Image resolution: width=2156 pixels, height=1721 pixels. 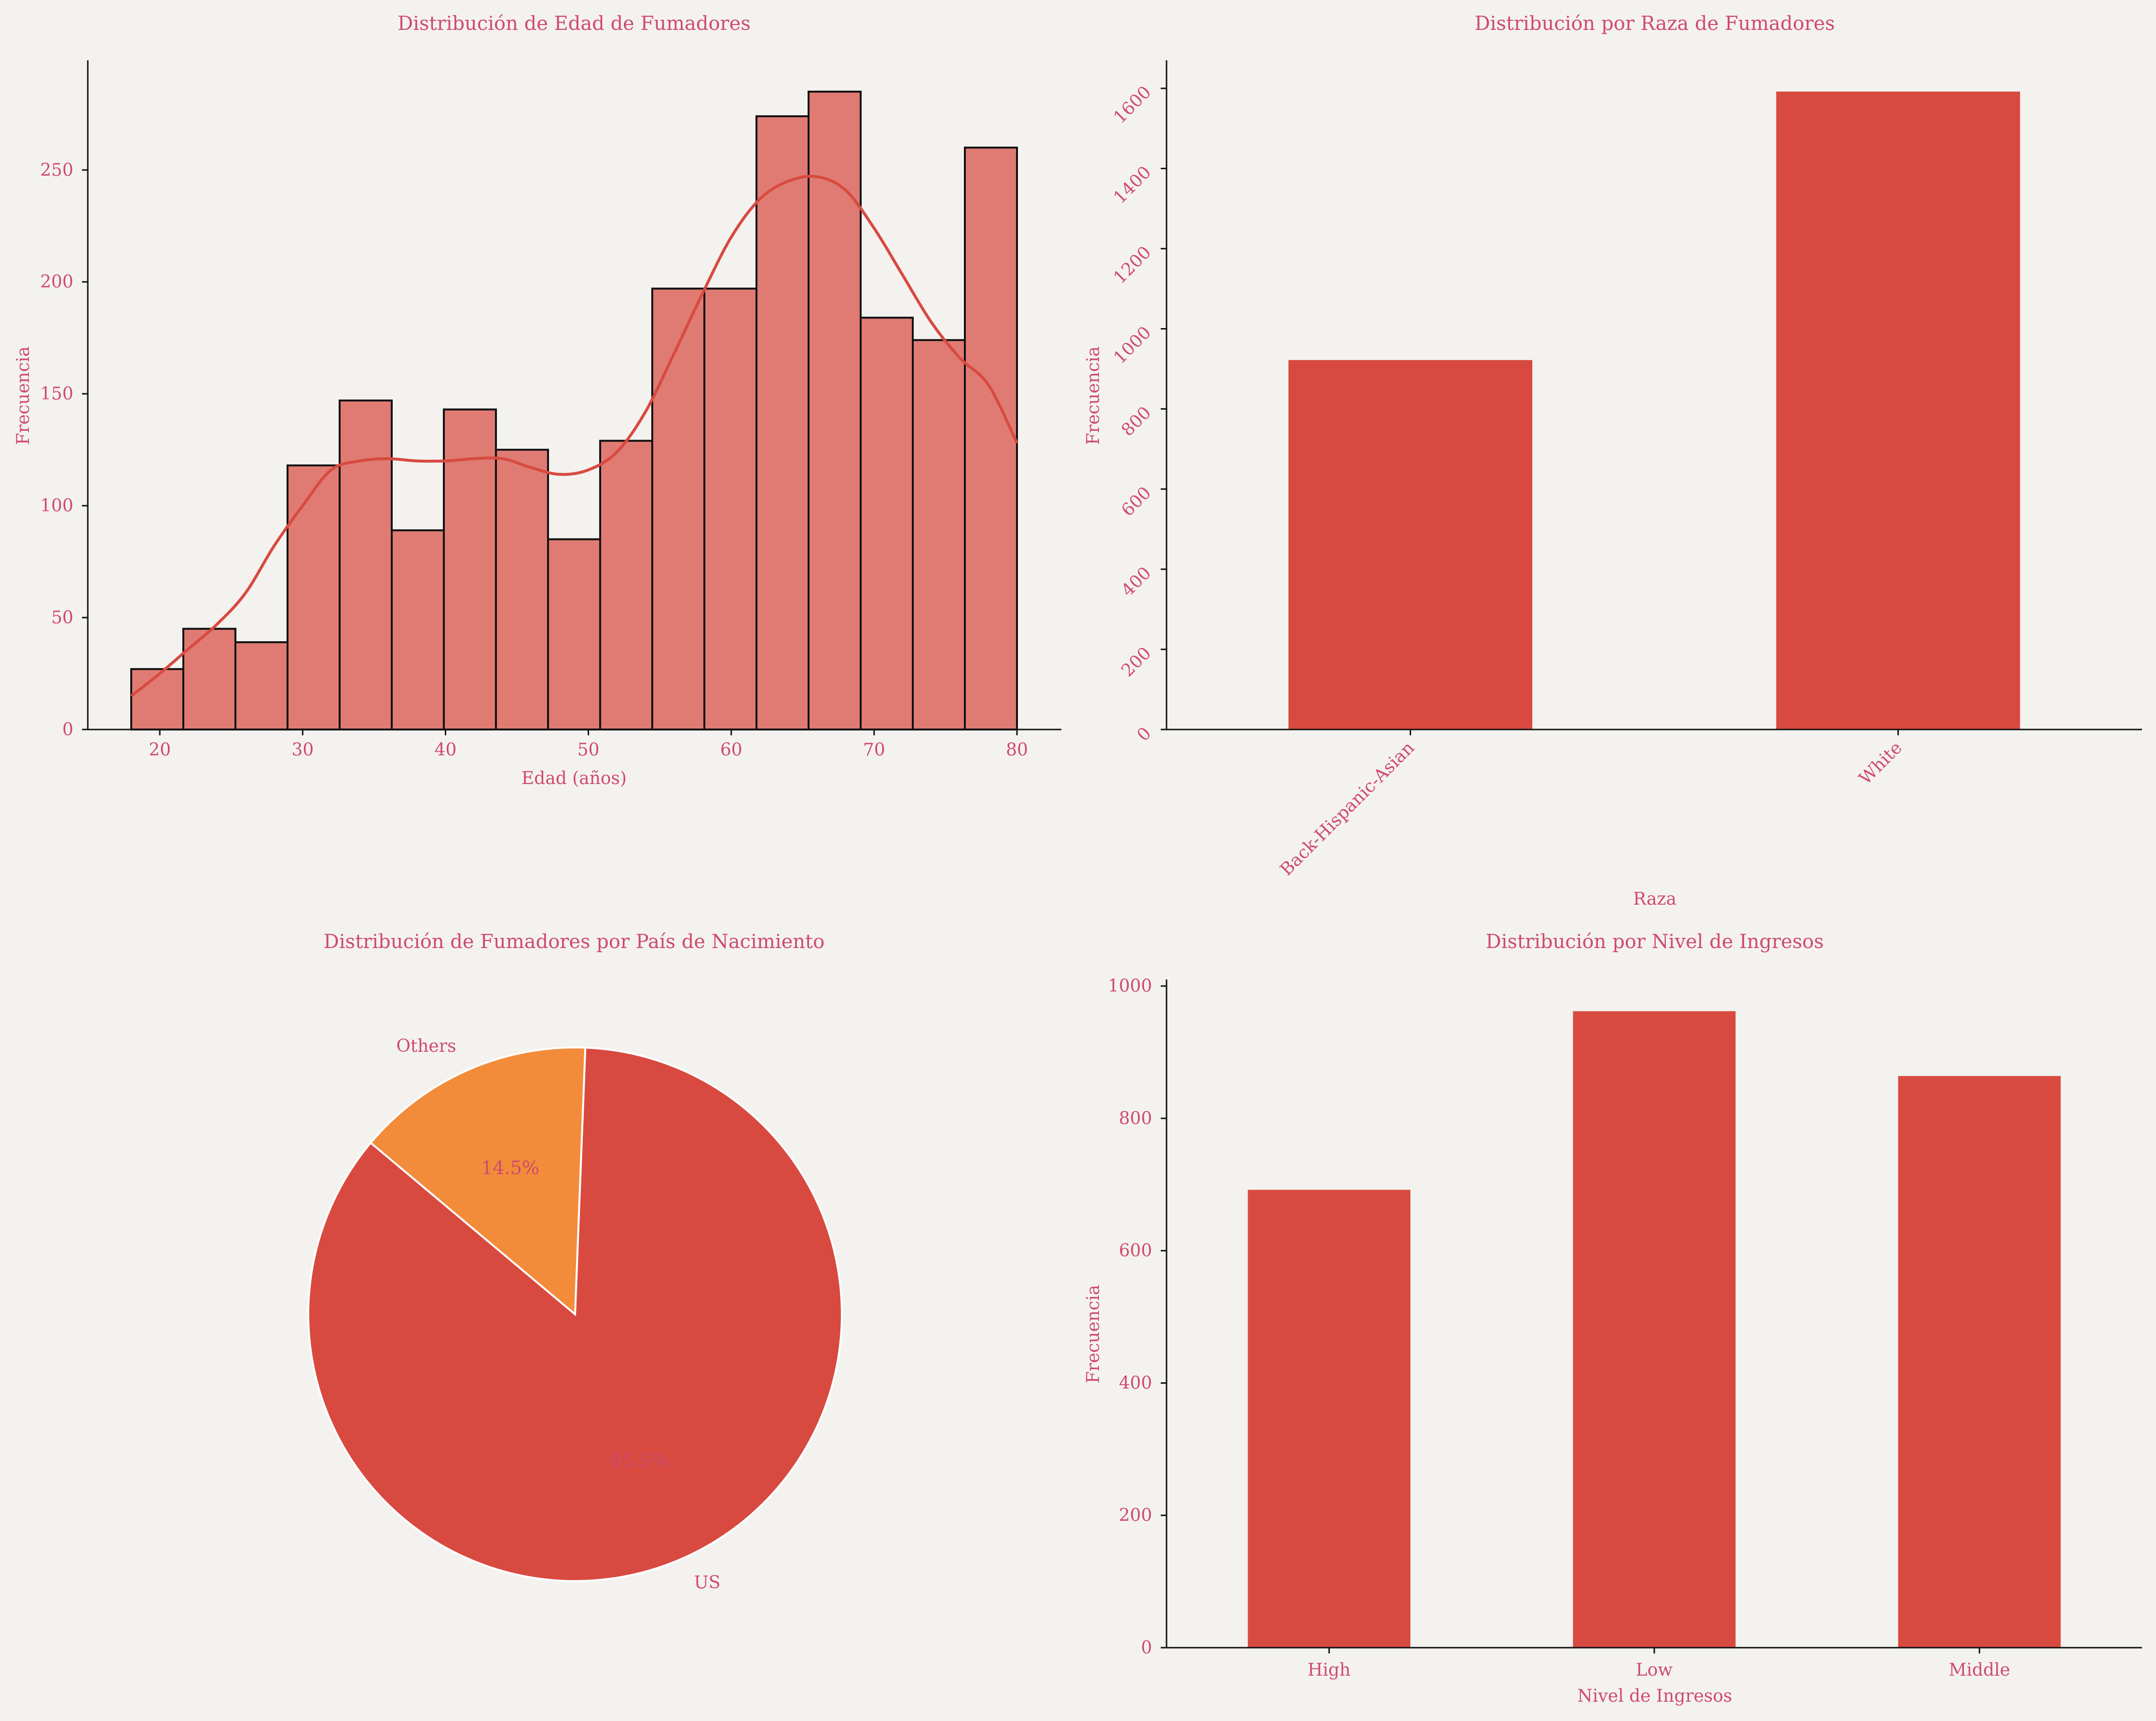 What do you see at coordinates (1132, 265) in the screenshot?
I see `y-tick-label: 1200` at bounding box center [1132, 265].